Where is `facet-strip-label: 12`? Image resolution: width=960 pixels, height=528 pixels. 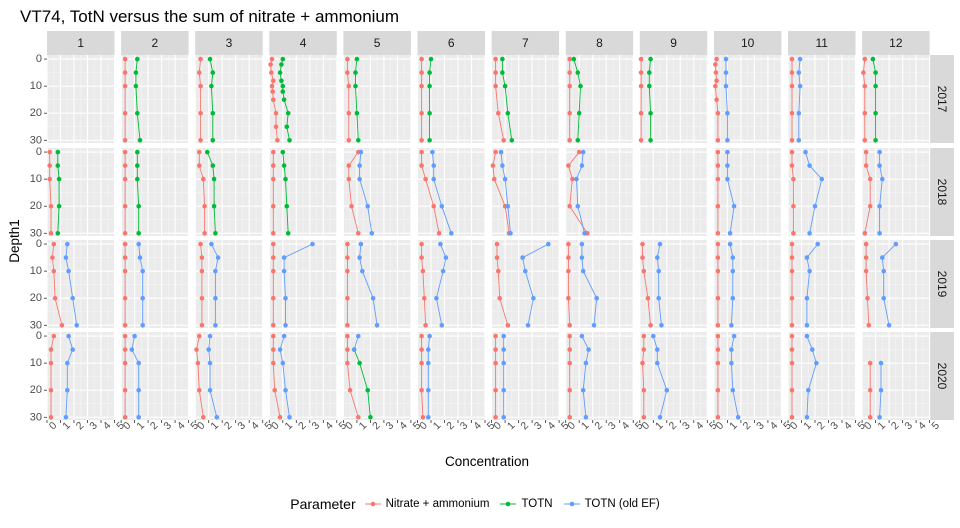
facet-strip-label: 12 is located at coordinates (896, 43).